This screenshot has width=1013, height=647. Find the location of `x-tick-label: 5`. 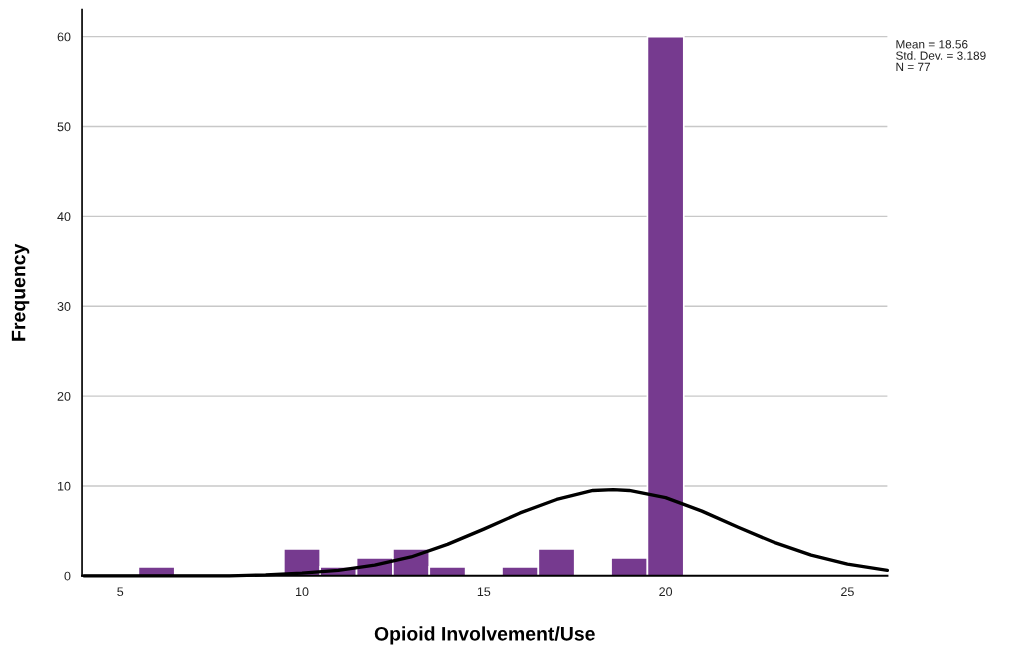

x-tick-label: 5 is located at coordinates (120, 592).